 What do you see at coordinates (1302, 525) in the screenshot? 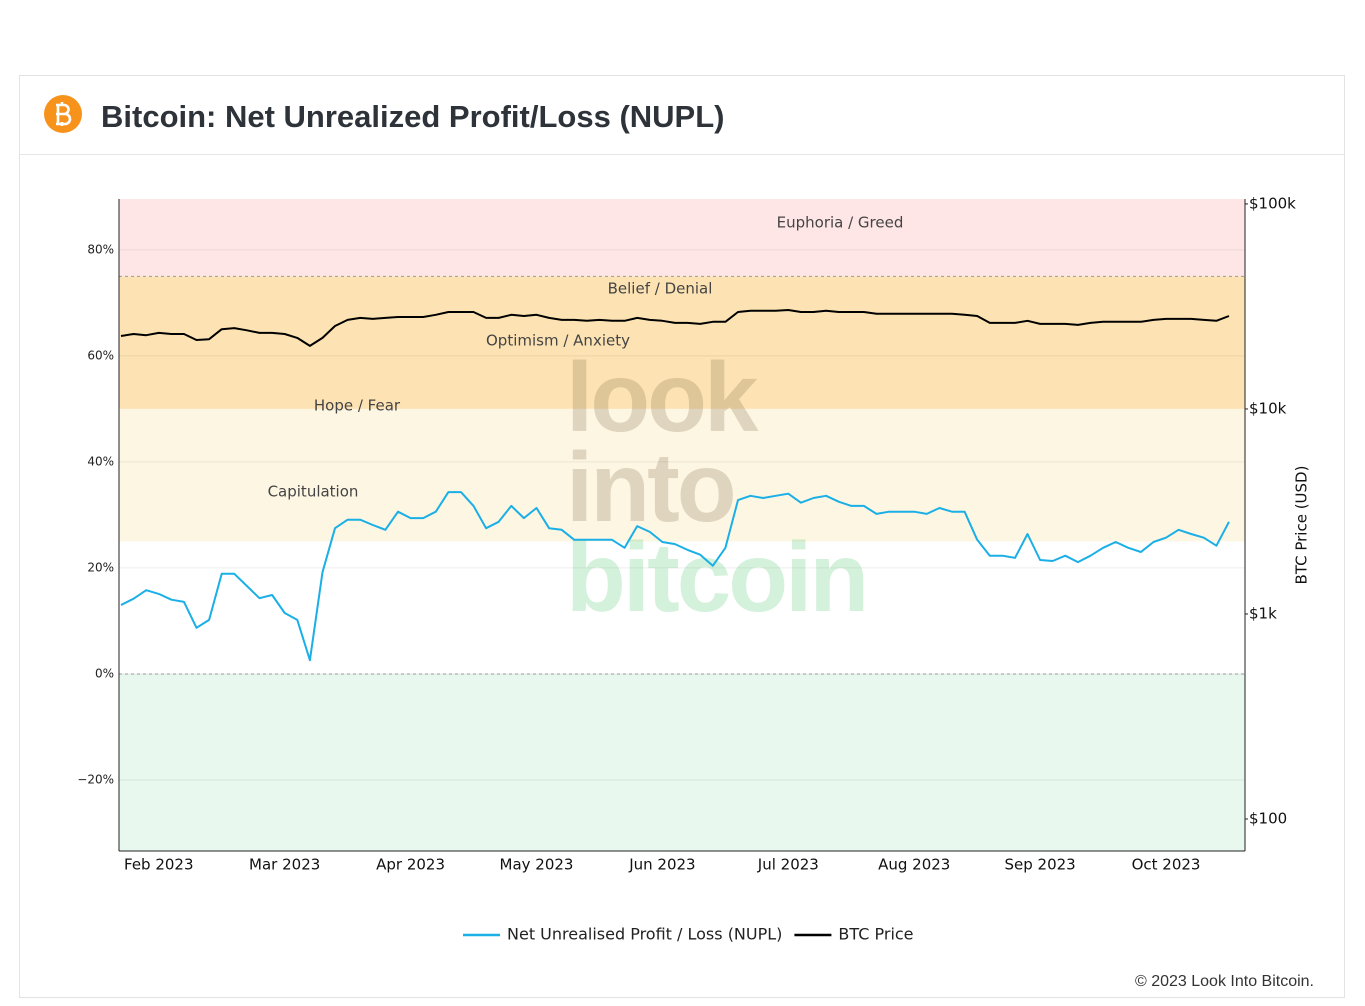
I see `y2-axis-title: BTC Price (USD)` at bounding box center [1302, 525].